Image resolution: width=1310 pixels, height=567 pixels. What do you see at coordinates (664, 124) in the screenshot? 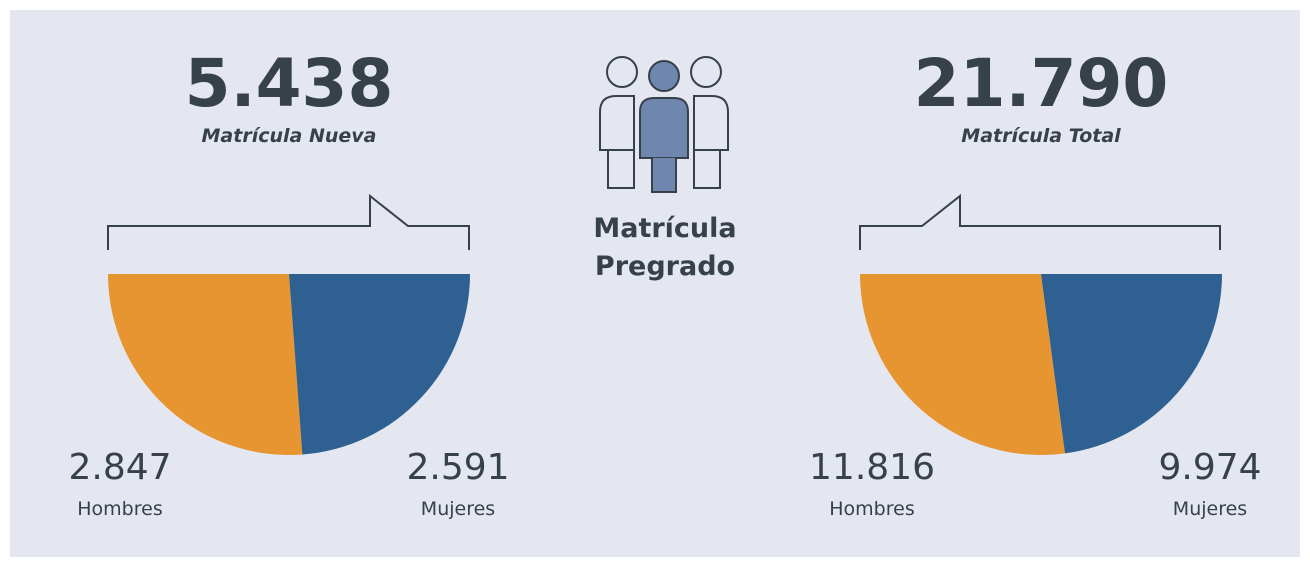
I see `people-icon` at bounding box center [664, 124].